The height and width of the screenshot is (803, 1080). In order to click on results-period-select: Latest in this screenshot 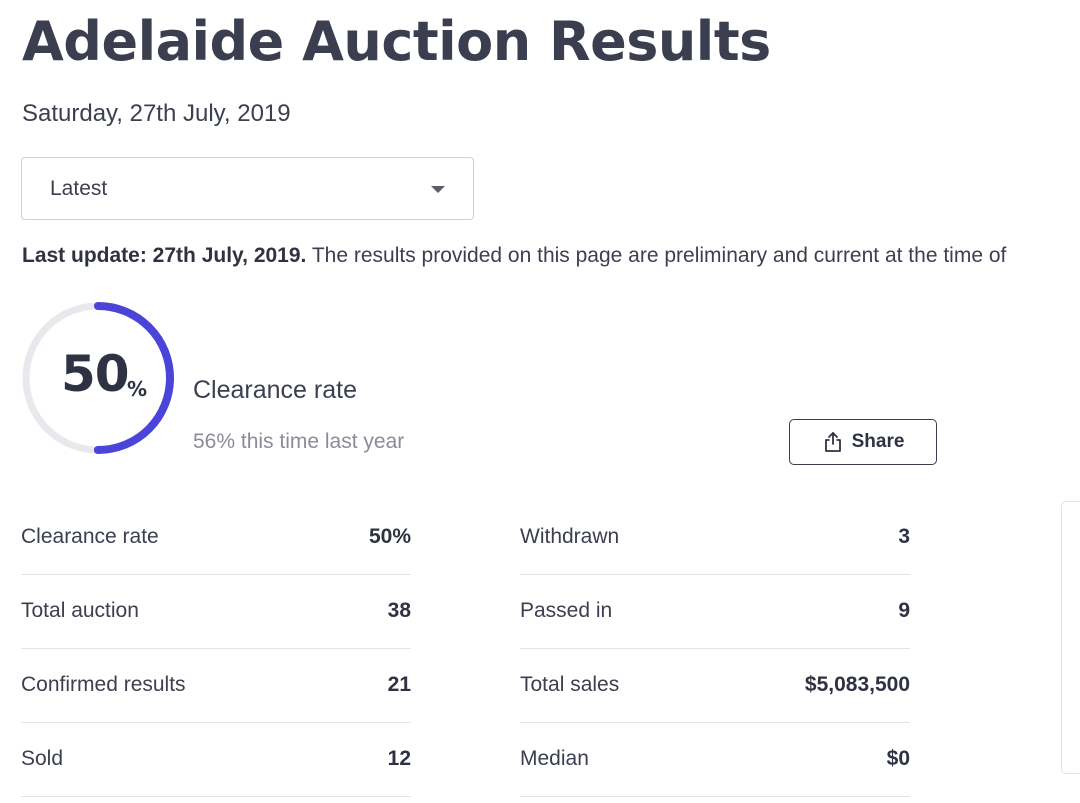, I will do `click(247, 188)`.